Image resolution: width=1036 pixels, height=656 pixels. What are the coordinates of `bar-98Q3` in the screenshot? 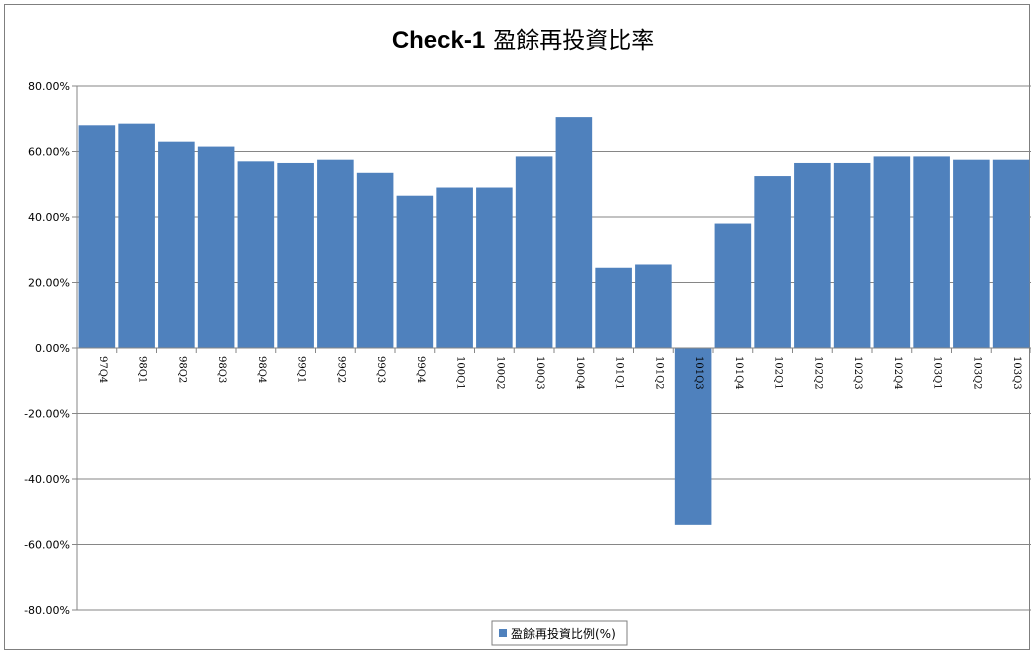 It's located at (216, 247).